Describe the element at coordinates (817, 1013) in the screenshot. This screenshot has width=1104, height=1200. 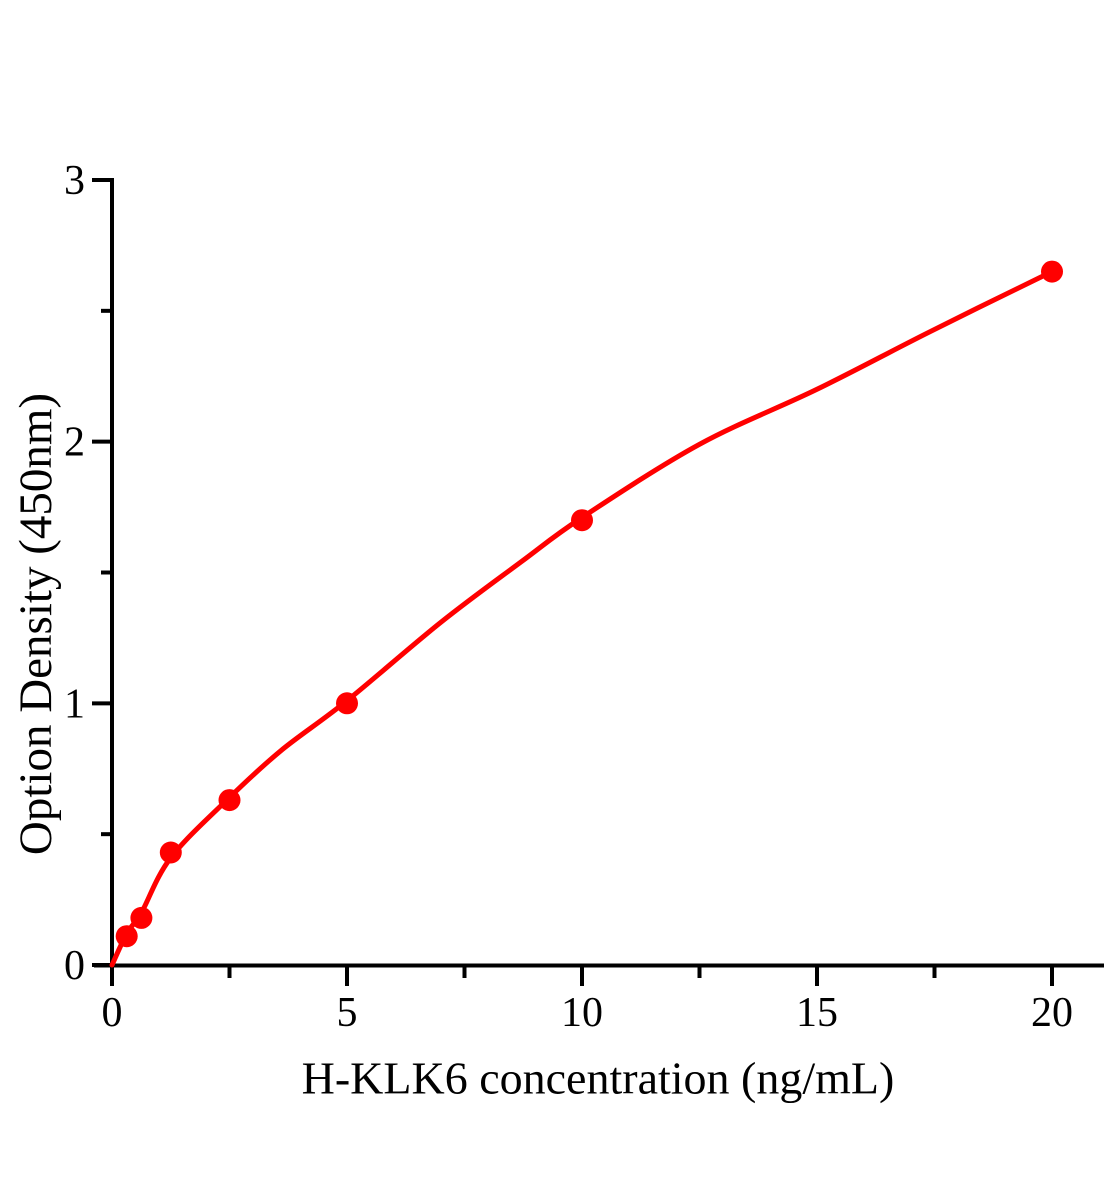
I see `x-tick-label: 15` at that location.